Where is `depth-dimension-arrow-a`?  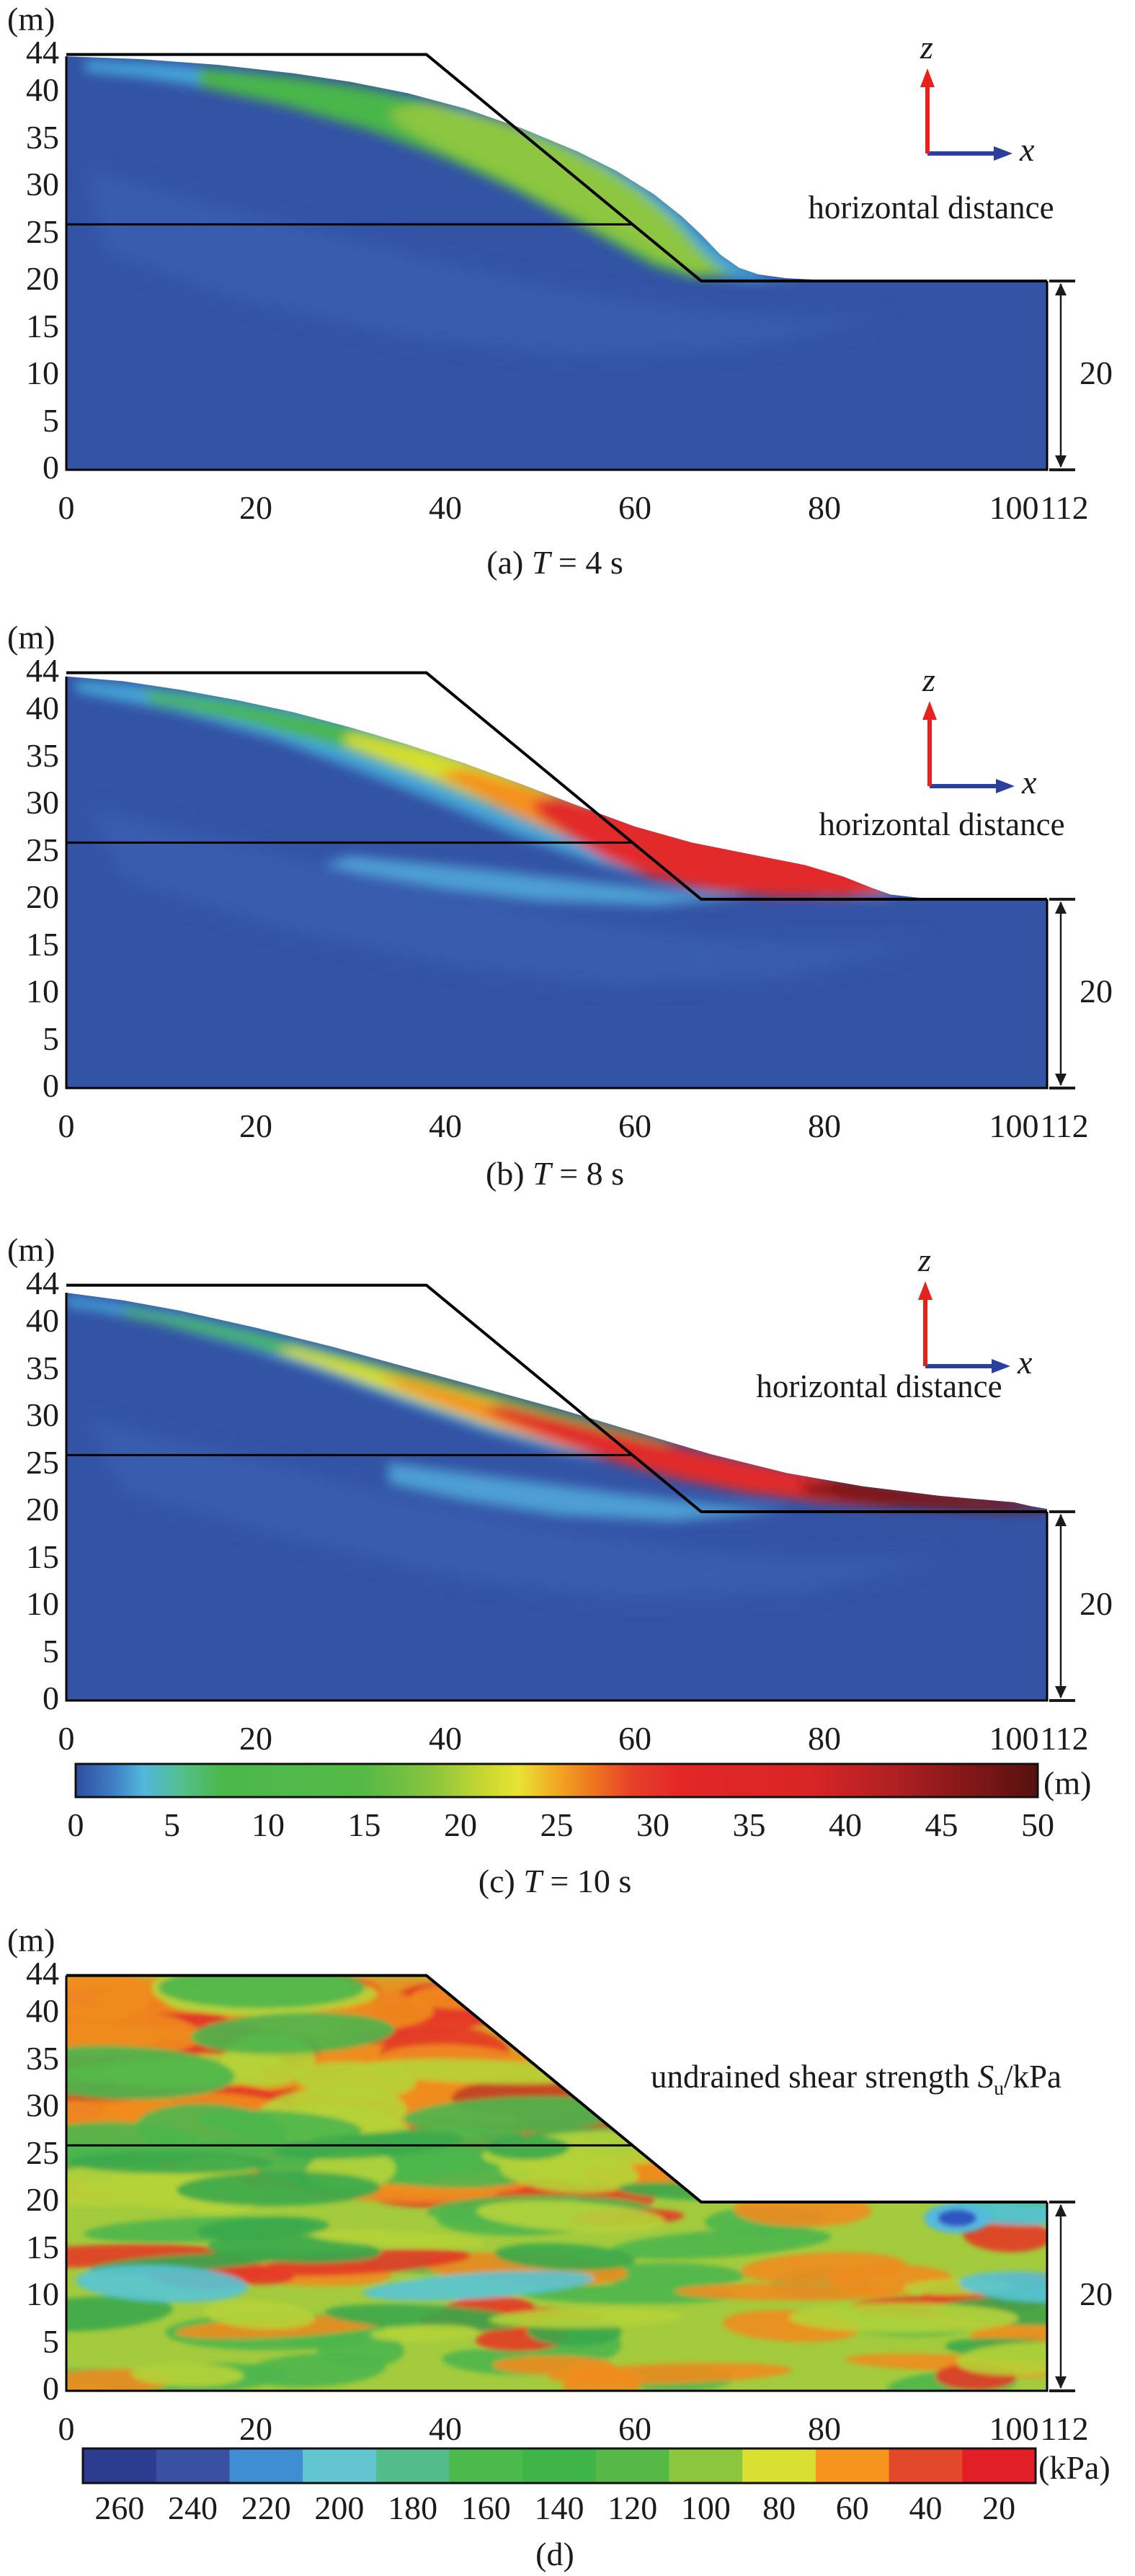 depth-dimension-arrow-a is located at coordinates (1062, 375).